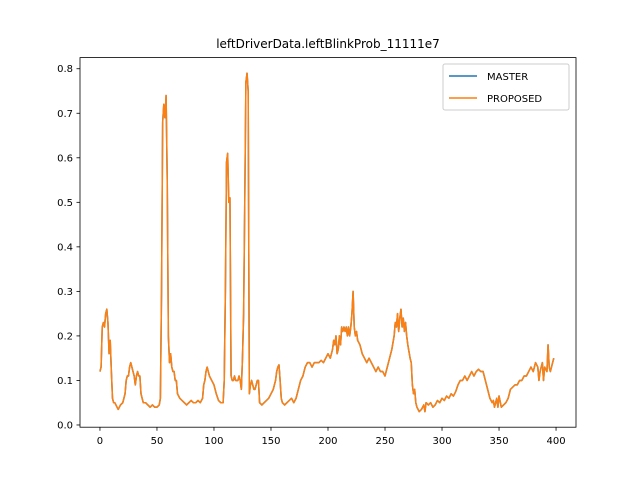 The image size is (640, 480). I want to click on x-tick-label: 50, so click(157, 441).